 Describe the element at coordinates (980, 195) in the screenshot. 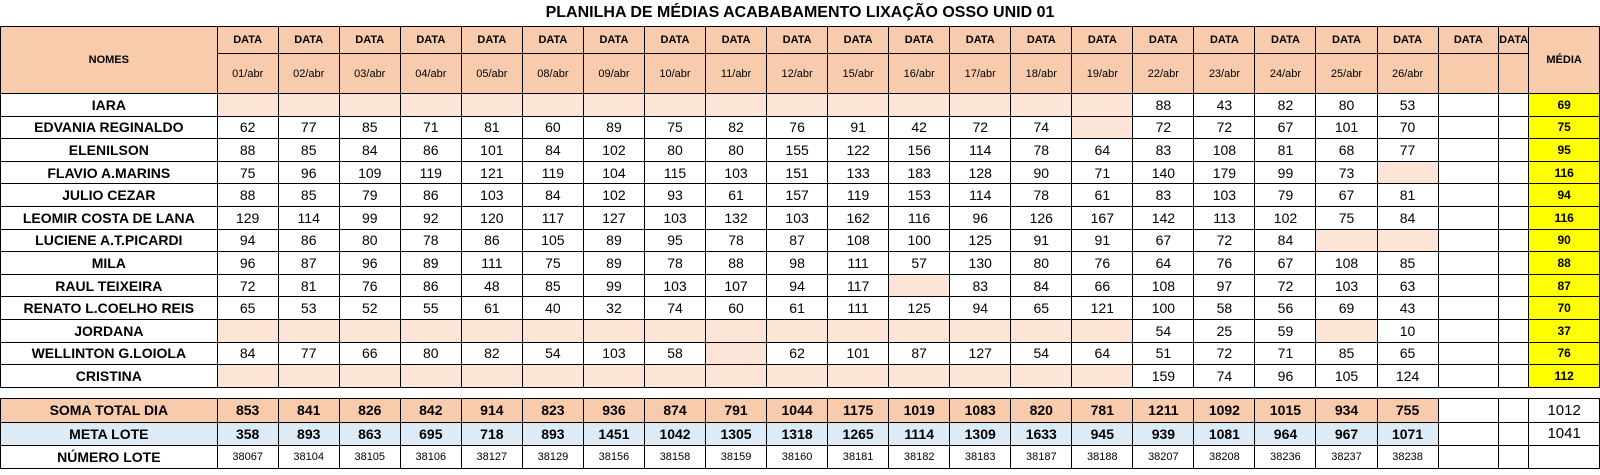

I see `score-cell: 114` at that location.